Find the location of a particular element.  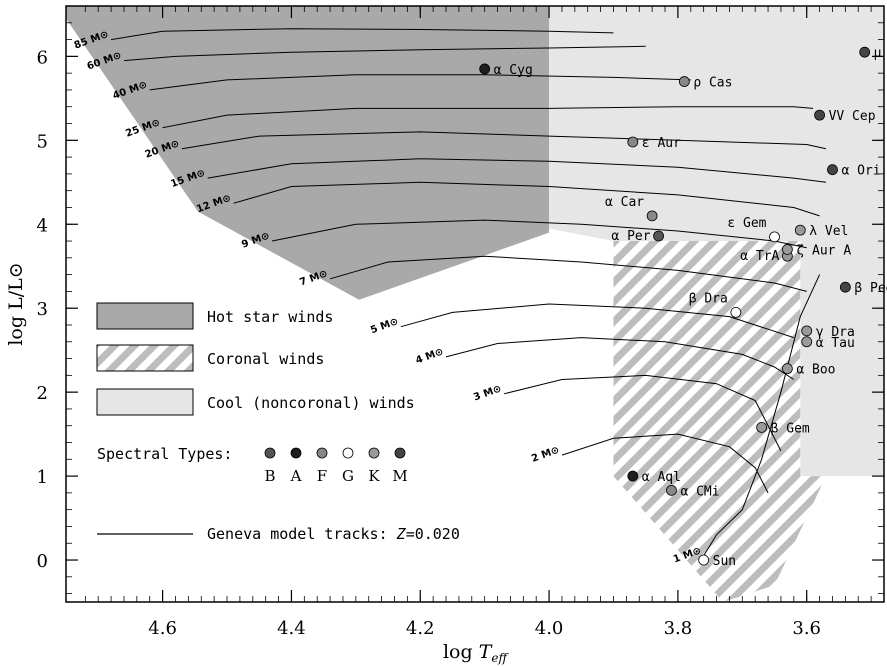

star-label: α Car is located at coordinates (624, 202).